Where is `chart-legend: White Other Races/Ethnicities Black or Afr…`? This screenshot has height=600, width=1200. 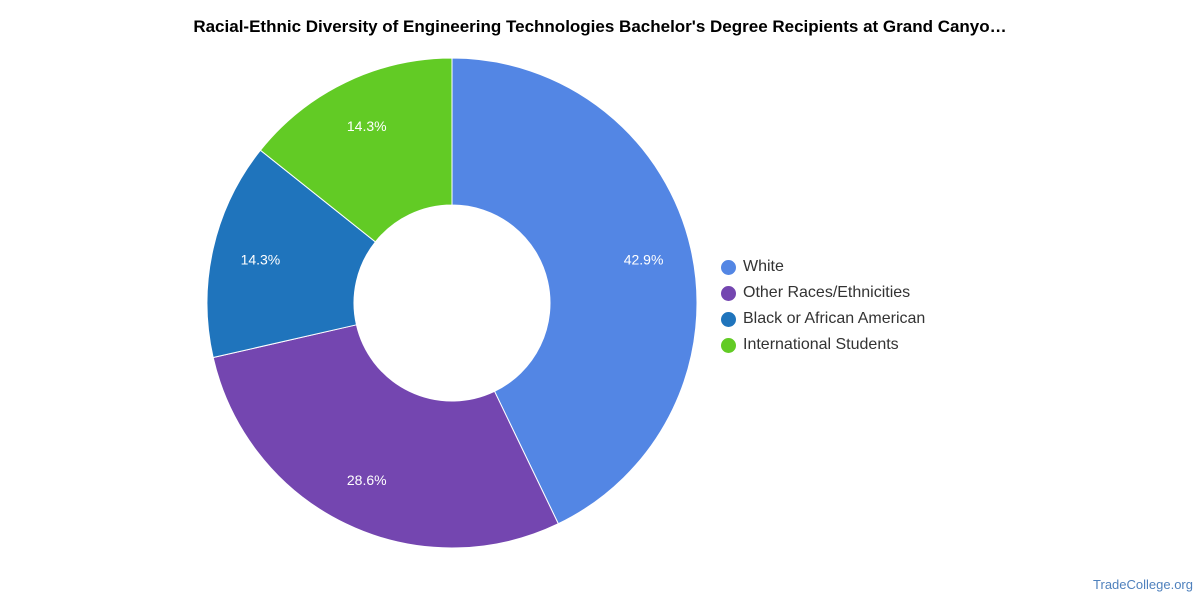
chart-legend: White Other Races/Ethnicities Black or Afr… is located at coordinates (823, 306).